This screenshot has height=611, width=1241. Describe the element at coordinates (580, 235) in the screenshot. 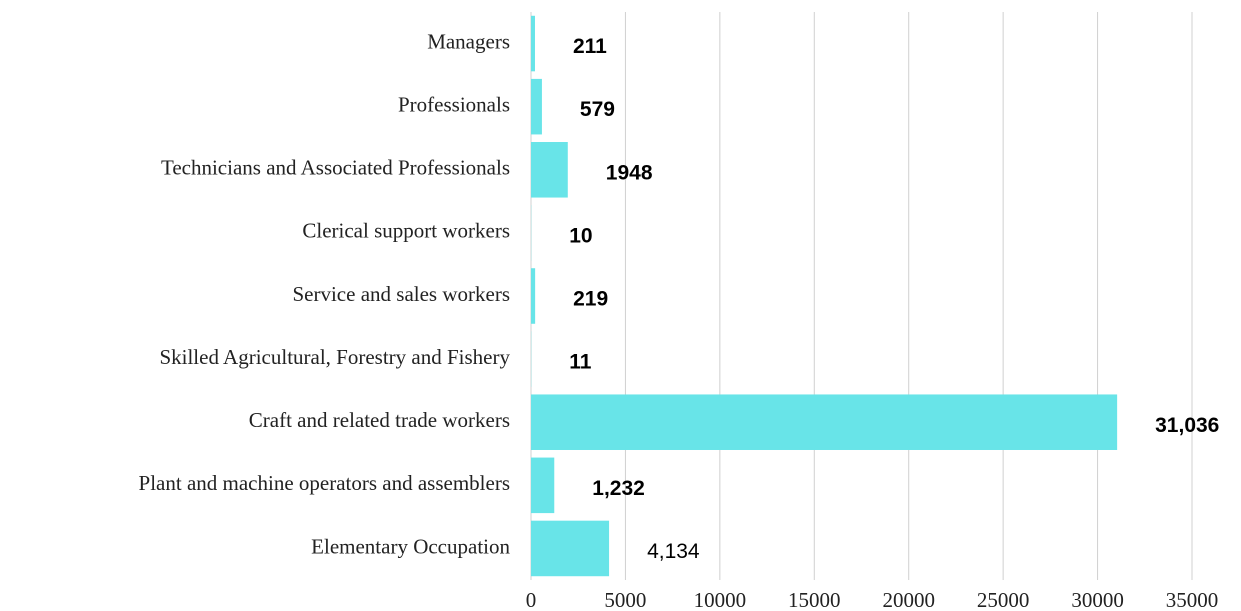

I see `data-label: 10` at that location.